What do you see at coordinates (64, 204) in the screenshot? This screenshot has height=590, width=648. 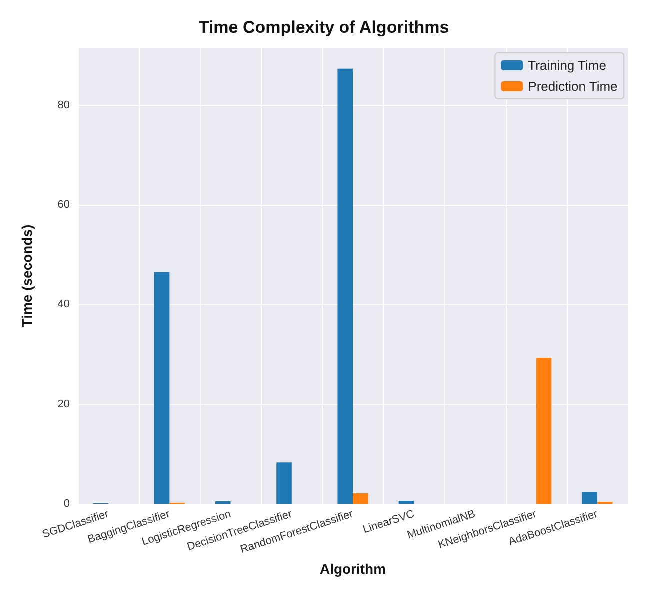 I see `y-tick-label: 60` at bounding box center [64, 204].